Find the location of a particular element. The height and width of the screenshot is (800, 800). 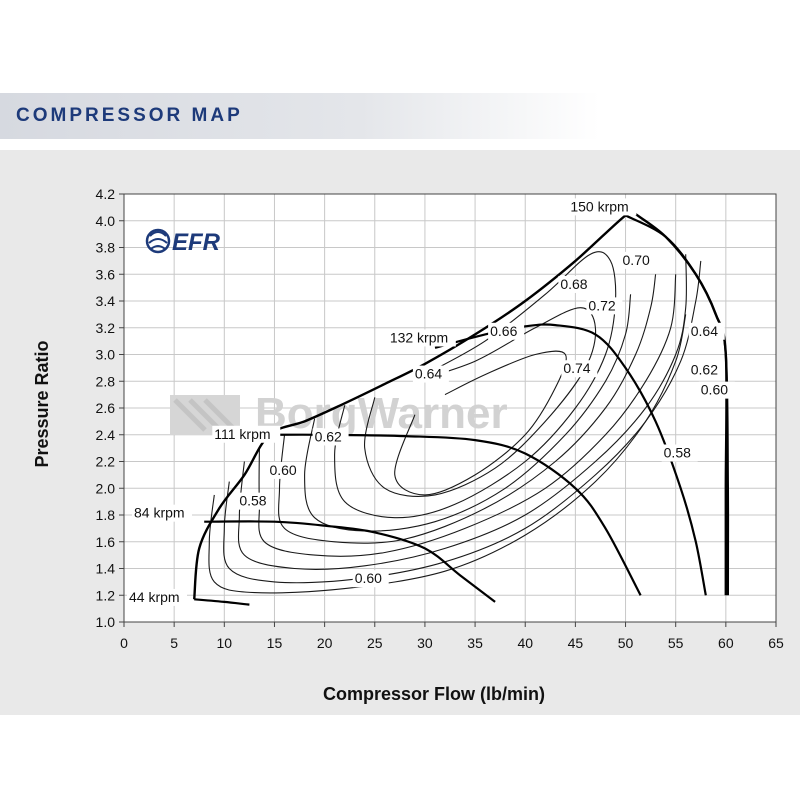

efr-logo: EFR is located at coordinates (183, 242).